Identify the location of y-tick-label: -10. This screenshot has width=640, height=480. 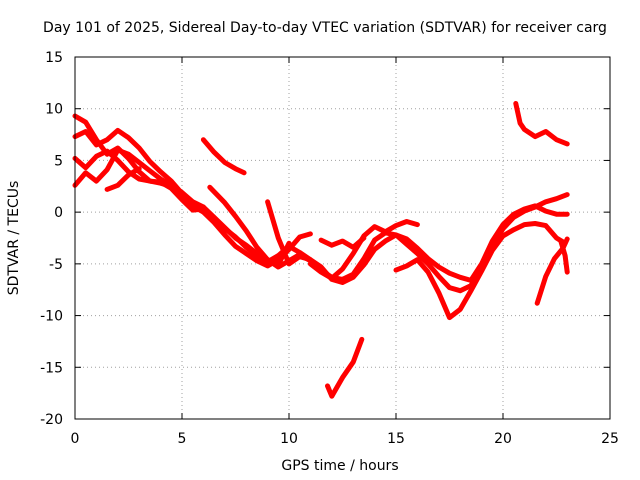
(51, 317).